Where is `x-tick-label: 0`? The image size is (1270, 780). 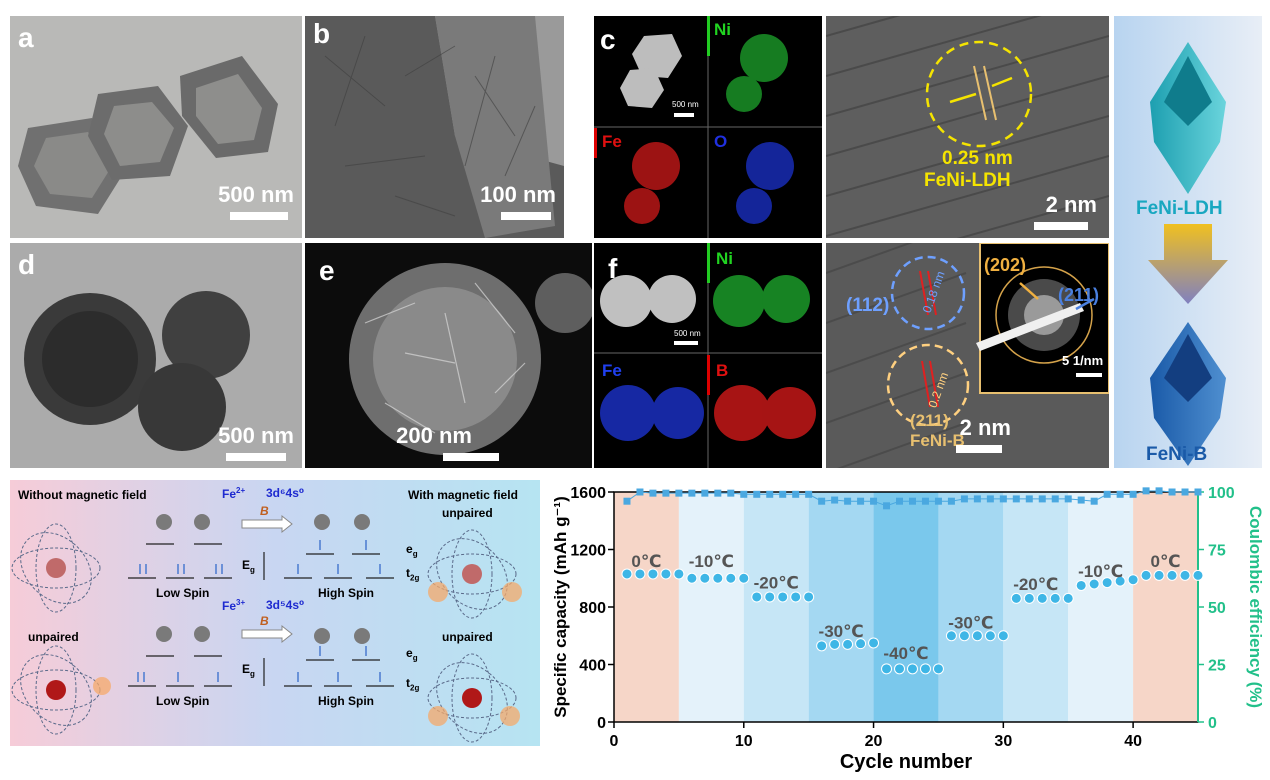
x-tick-label: 0 is located at coordinates (614, 741).